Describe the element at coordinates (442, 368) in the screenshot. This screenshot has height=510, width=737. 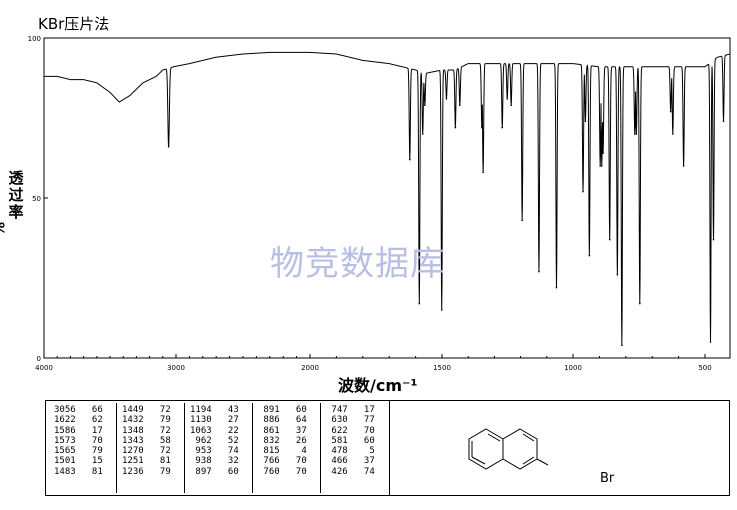
I see `x-tick-label: 1500` at that location.